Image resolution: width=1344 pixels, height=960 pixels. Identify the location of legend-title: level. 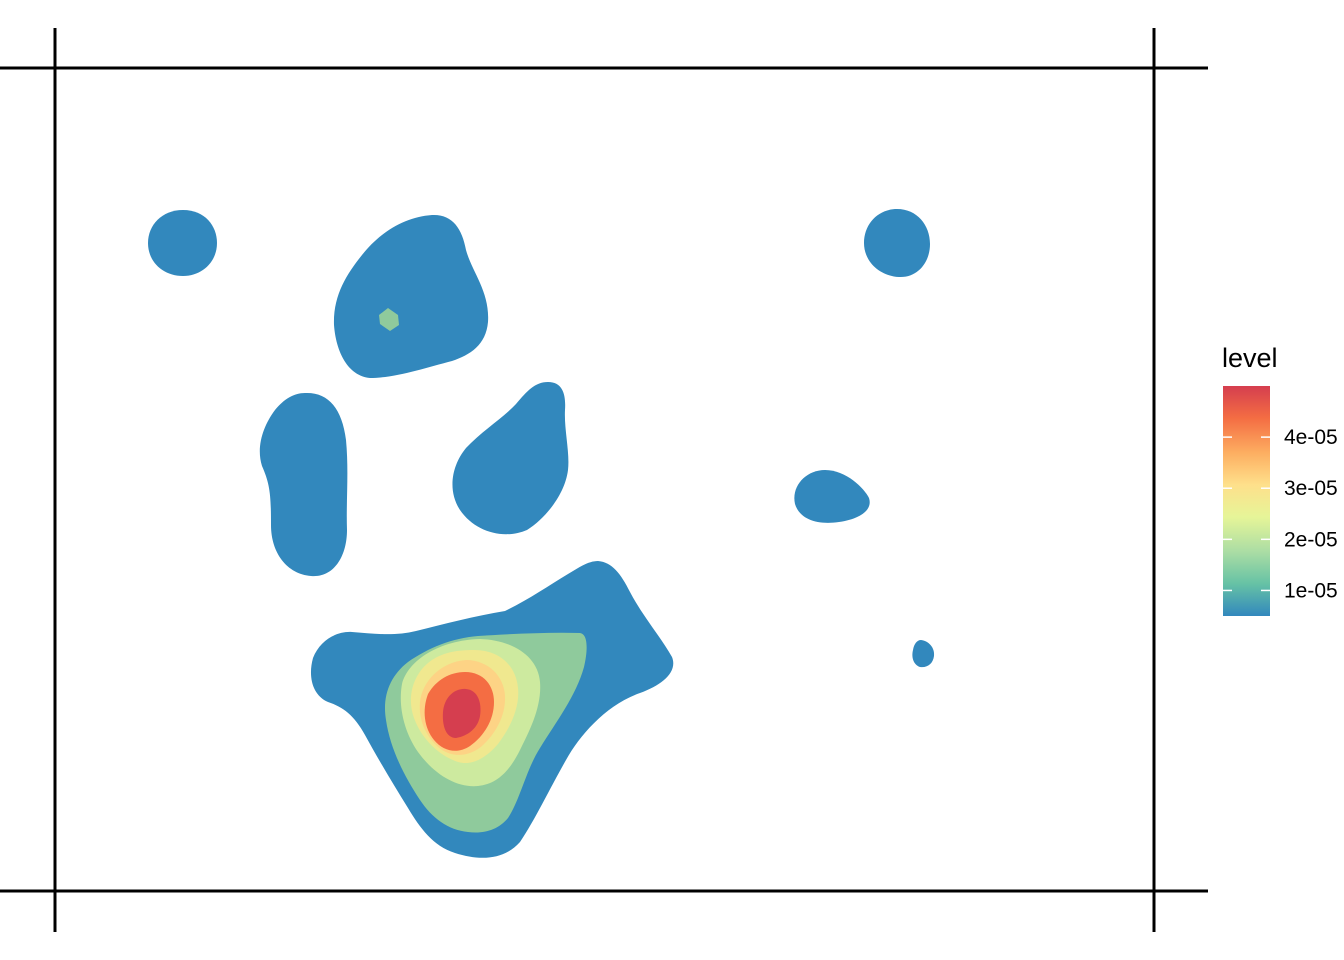
(1250, 358).